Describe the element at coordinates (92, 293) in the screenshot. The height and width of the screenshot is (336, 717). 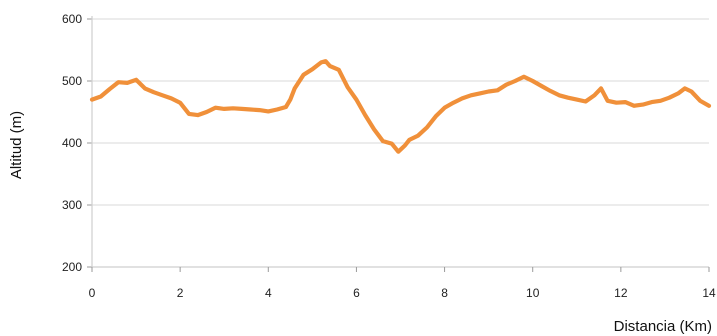
I see `x-tick-label: 0` at that location.